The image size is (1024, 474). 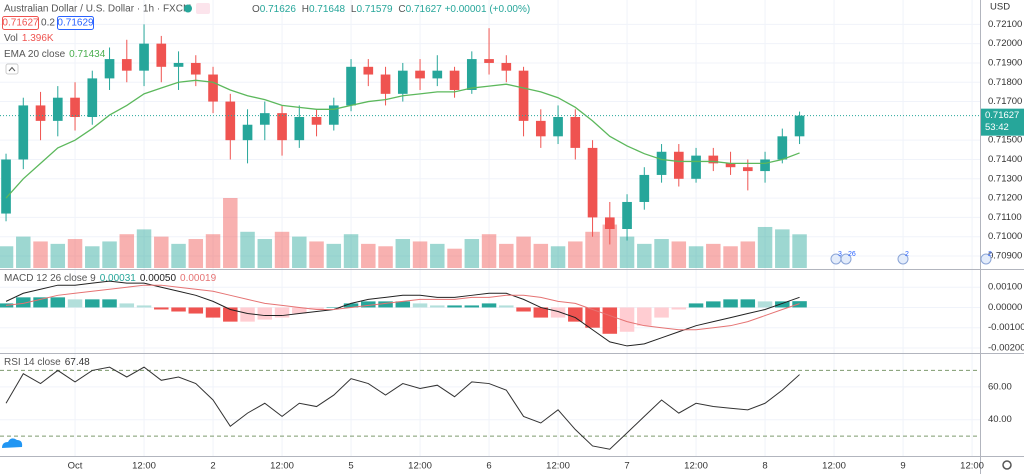 I want to click on event-label: 26, so click(x=852, y=254).